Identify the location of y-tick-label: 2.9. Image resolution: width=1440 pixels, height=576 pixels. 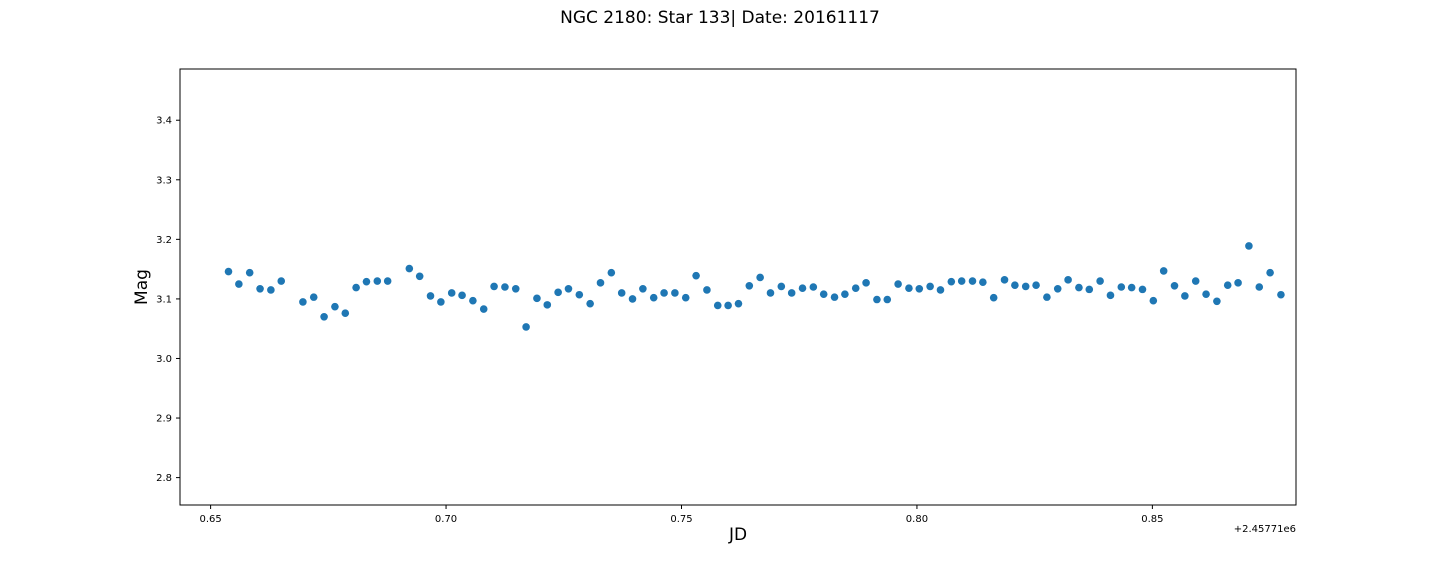
(164, 419).